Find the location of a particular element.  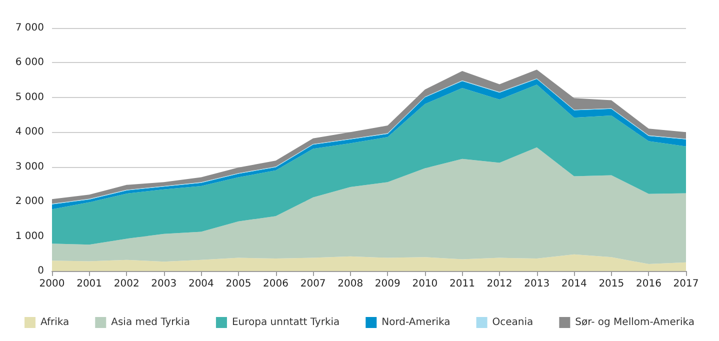

x-tick-label: 2006 is located at coordinates (275, 284).